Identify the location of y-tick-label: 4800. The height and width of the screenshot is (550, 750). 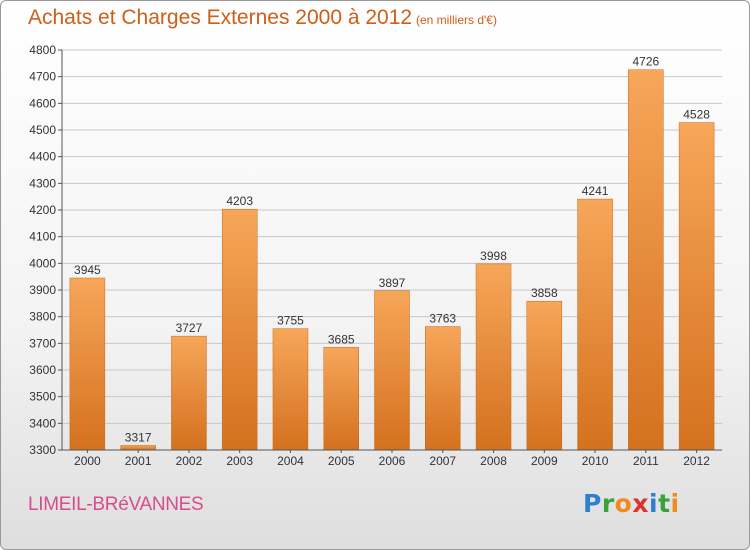
(42, 50).